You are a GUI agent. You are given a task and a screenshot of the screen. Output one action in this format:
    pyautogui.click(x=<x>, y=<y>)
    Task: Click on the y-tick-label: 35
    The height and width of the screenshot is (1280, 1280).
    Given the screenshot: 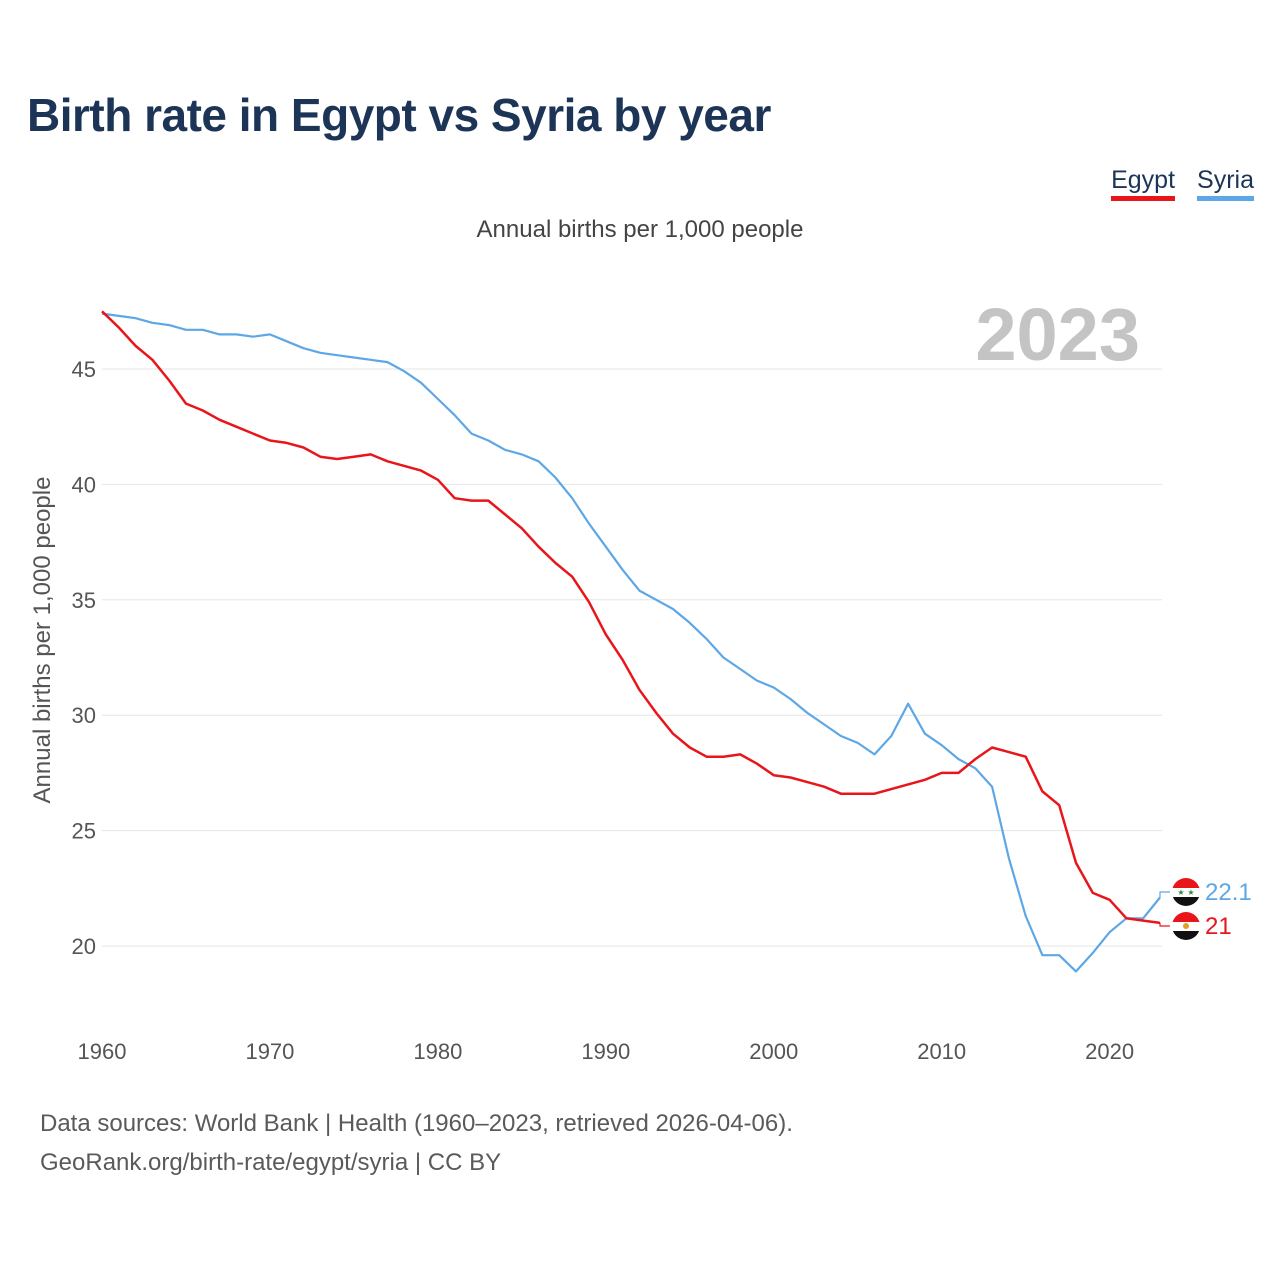 What is the action you would take?
    pyautogui.click(x=84, y=600)
    